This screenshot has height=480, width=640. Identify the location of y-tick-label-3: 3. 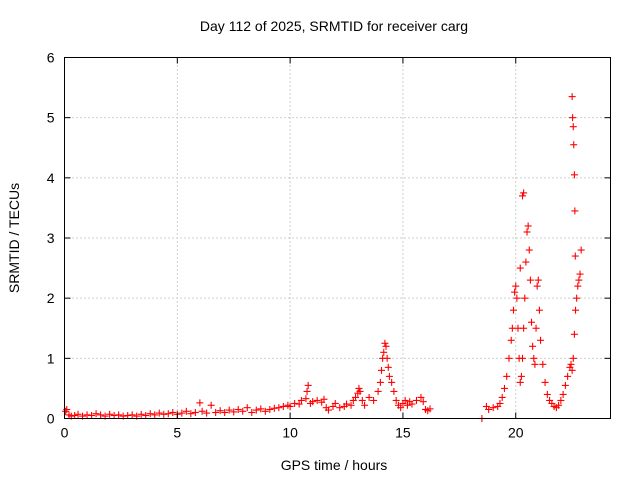
(51, 238).